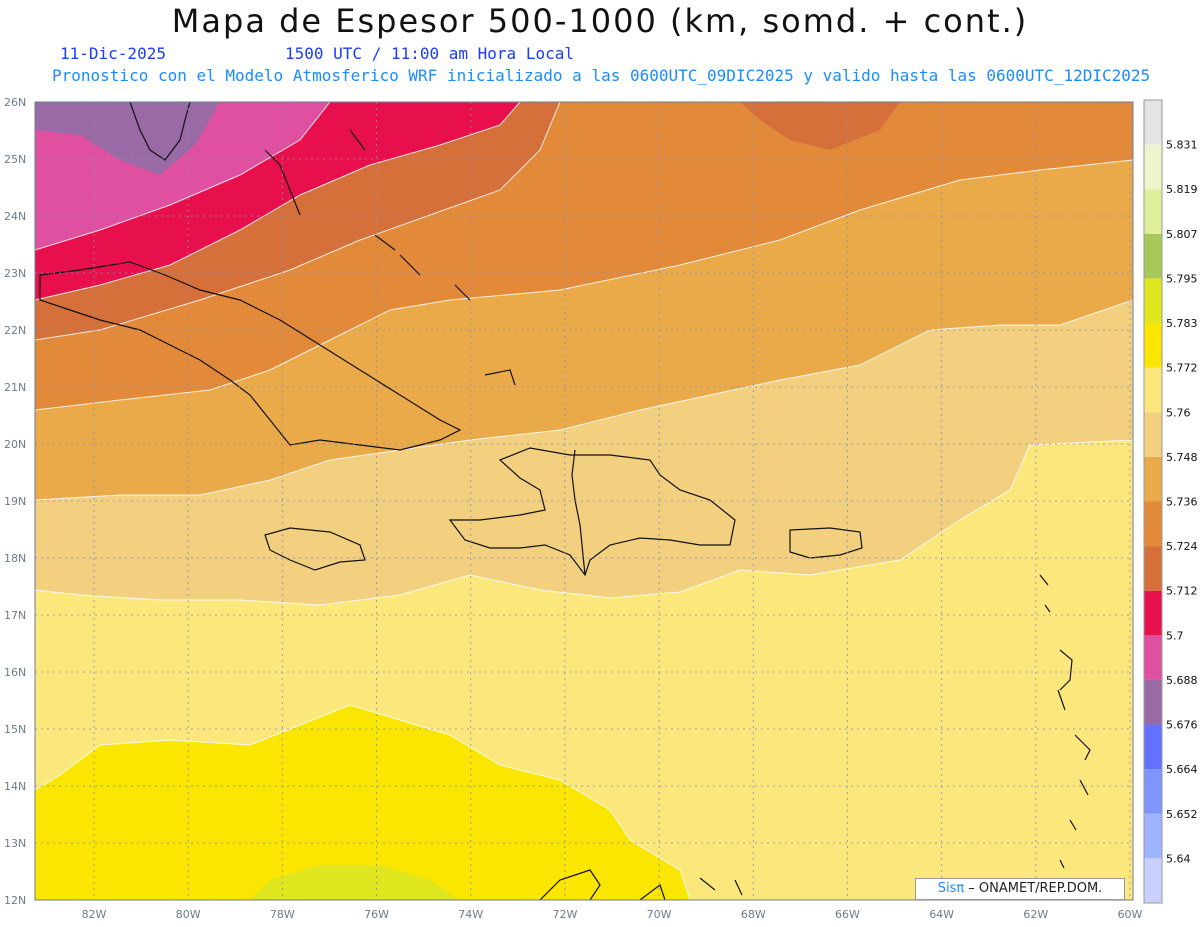 This screenshot has height=927, width=1200. What do you see at coordinates (1033, 888) in the screenshot?
I see `credit-org: – ONAMET/REP.DOM.` at bounding box center [1033, 888].